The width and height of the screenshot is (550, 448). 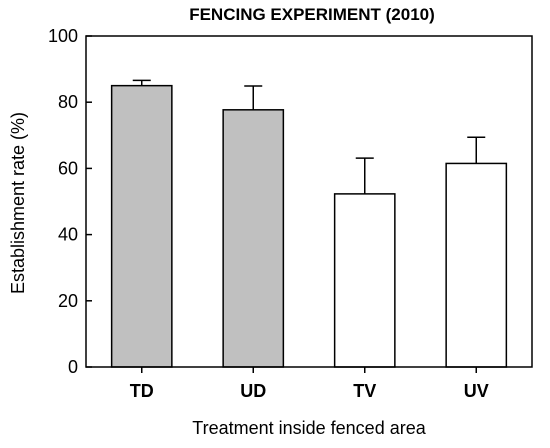 I want to click on bar-td, so click(x=141, y=226).